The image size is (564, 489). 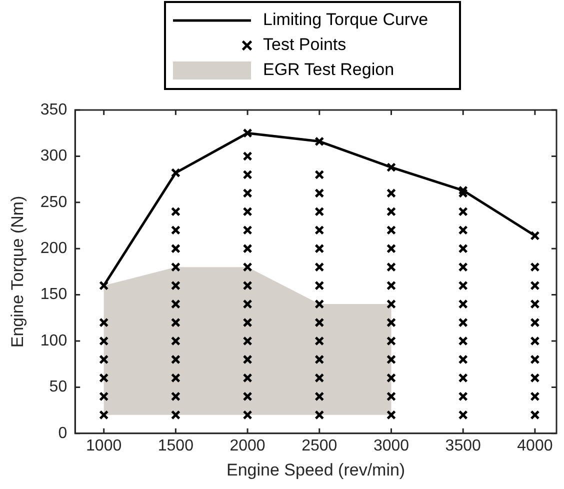 I want to click on y-tick-label: 100, so click(x=54, y=341).